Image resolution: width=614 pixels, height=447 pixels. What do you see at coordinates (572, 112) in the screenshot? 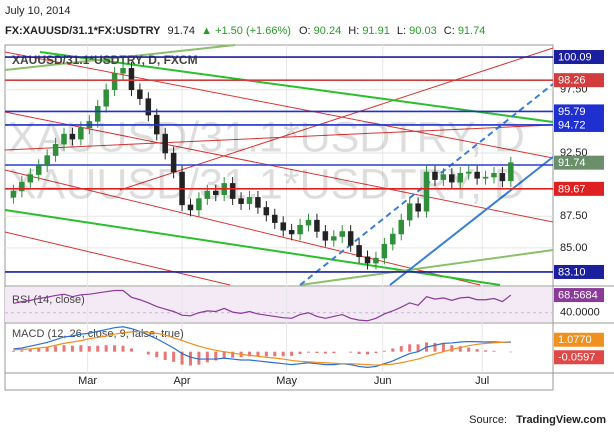
I see `level-label: 95.79` at bounding box center [572, 112].